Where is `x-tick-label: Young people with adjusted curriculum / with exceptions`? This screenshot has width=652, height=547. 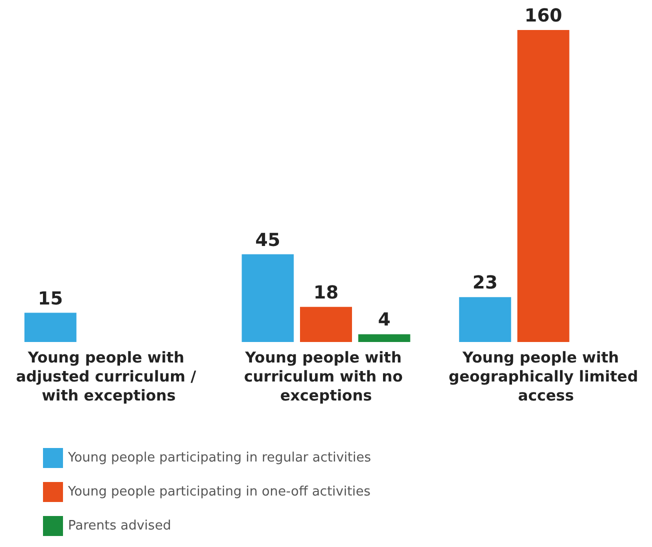
x-tick-label: Young people with adjusted curriculum / with exceptions is located at coordinates (109, 376).